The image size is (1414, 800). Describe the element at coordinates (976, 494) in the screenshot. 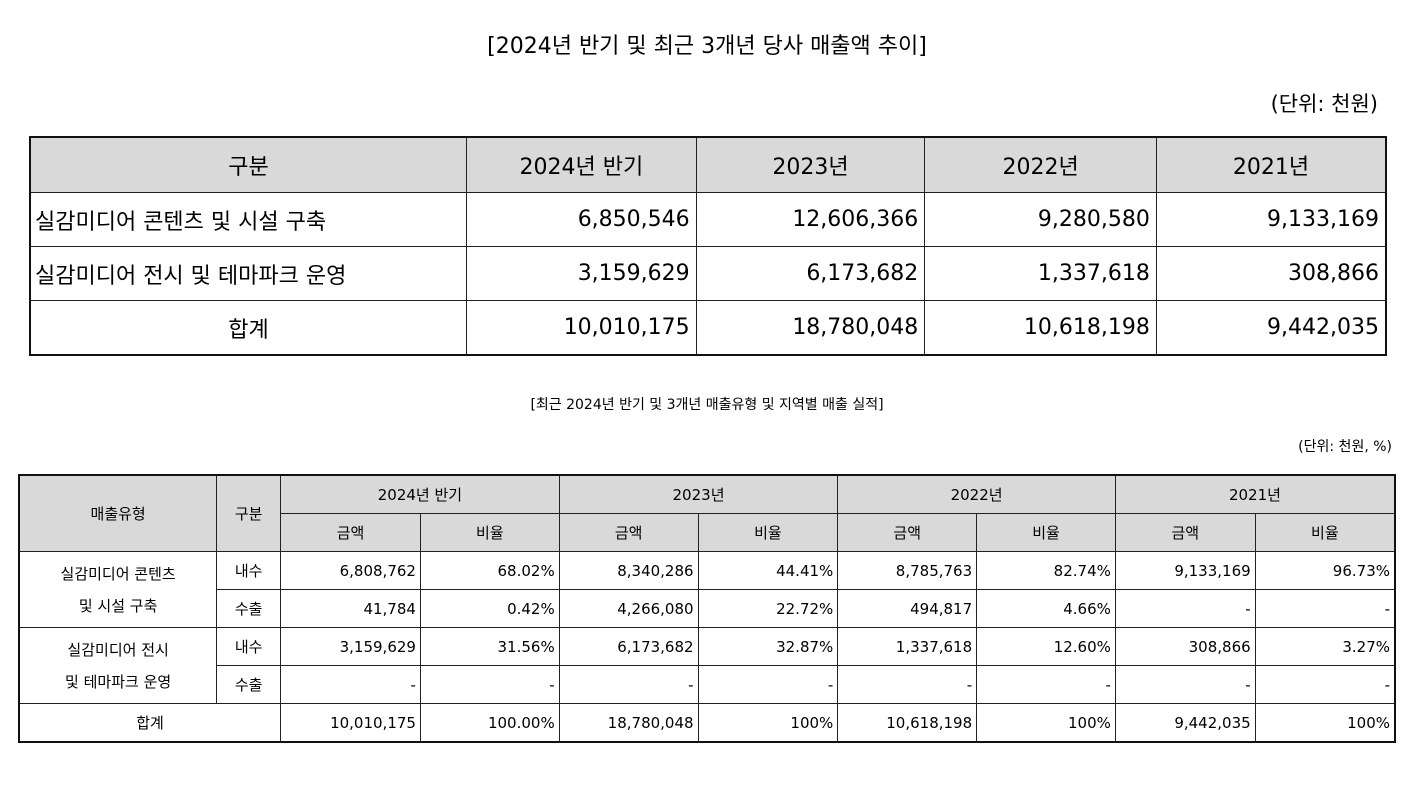

I see `year-header: 2022년` at that location.